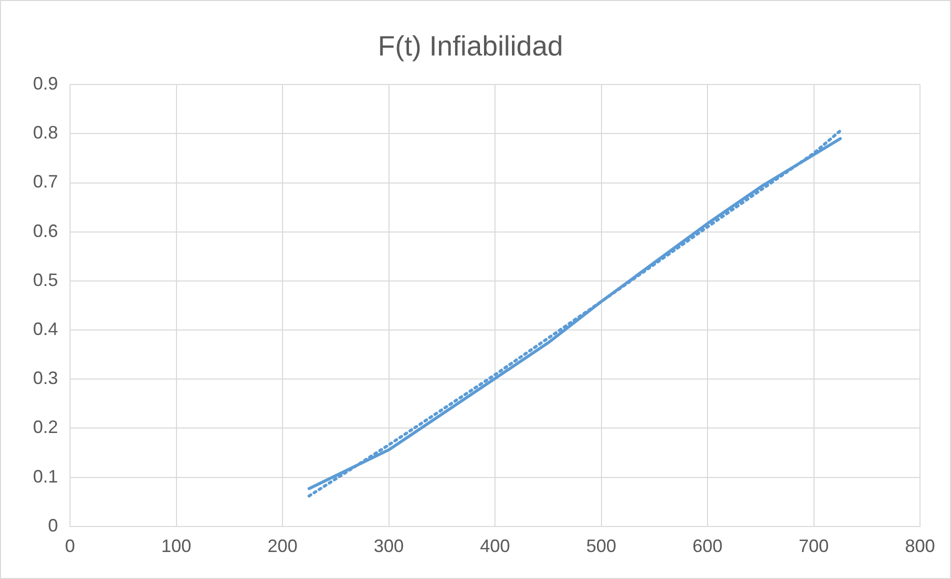  I want to click on chart-title: F(t) Infiabilidad, so click(471, 46).